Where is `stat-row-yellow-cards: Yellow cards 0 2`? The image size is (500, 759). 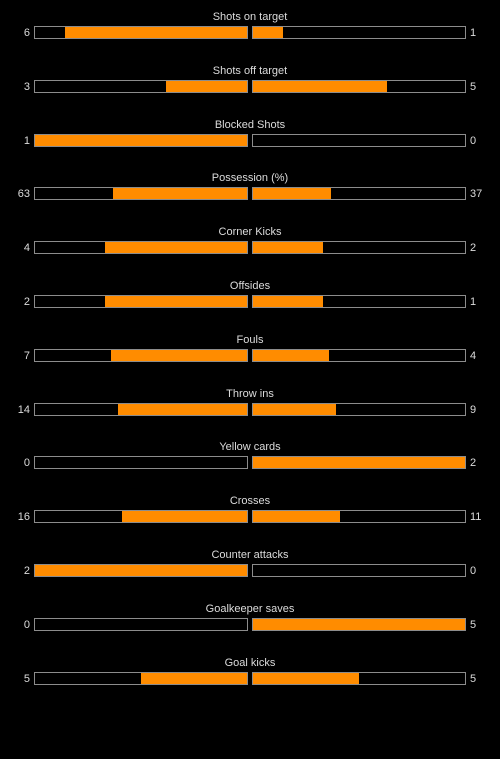
stat-row-yellow-cards: Yellow cards 0 2 is located at coordinates (250, 467).